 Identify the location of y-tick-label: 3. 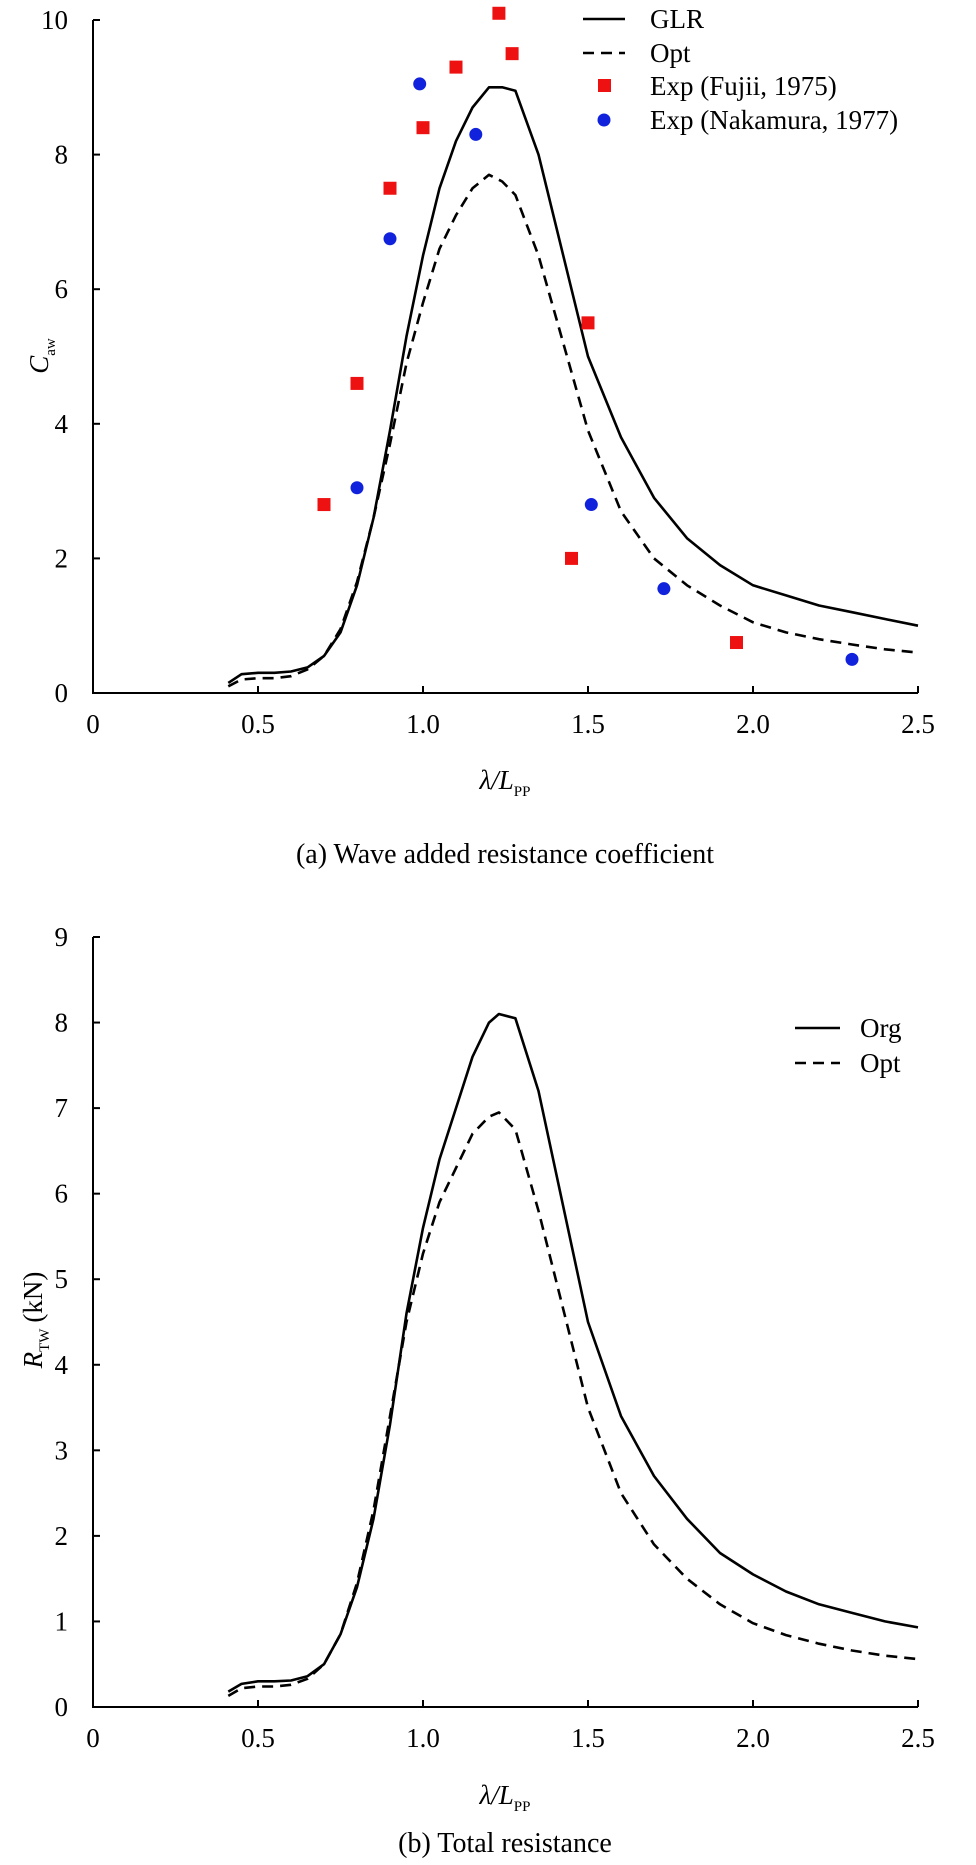
(62, 1450).